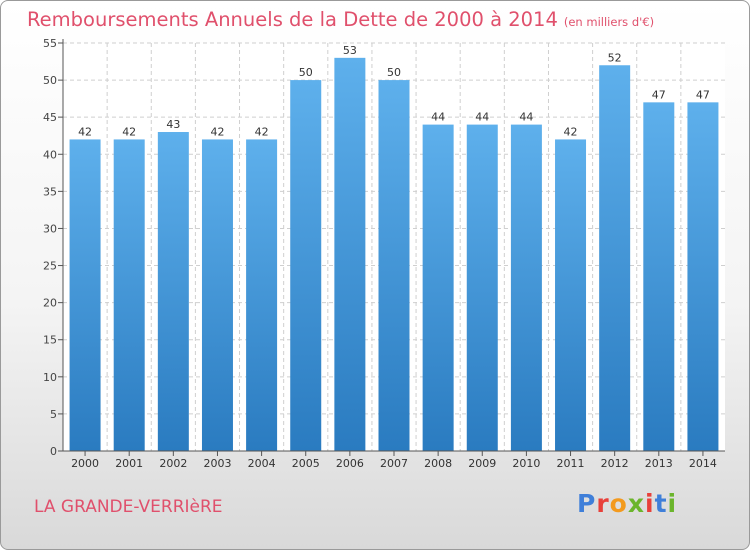 The image size is (750, 550). I want to click on logo-letter: x, so click(636, 503).